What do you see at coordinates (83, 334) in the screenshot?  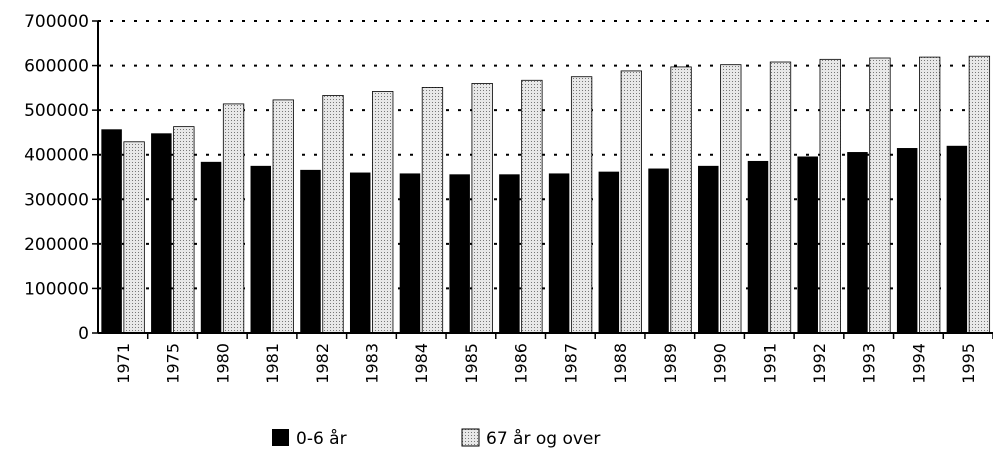 I see `y-tick-label: 0` at bounding box center [83, 334].